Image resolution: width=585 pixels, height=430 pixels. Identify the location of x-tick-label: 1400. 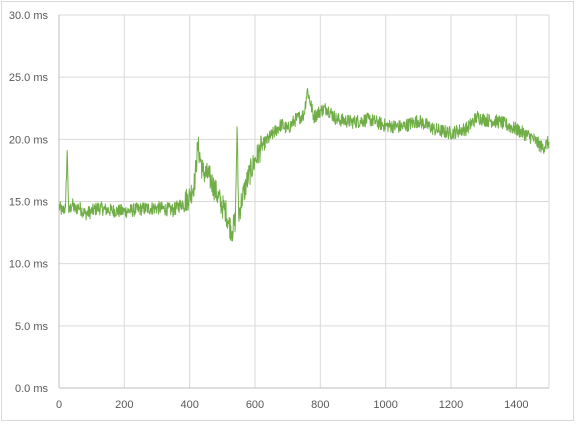
(516, 405).